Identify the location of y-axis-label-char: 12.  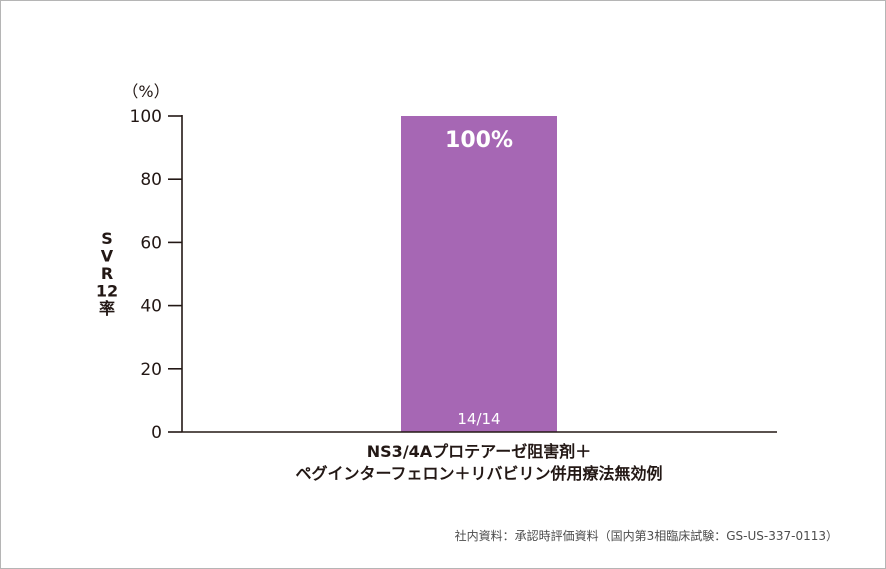
(107, 291).